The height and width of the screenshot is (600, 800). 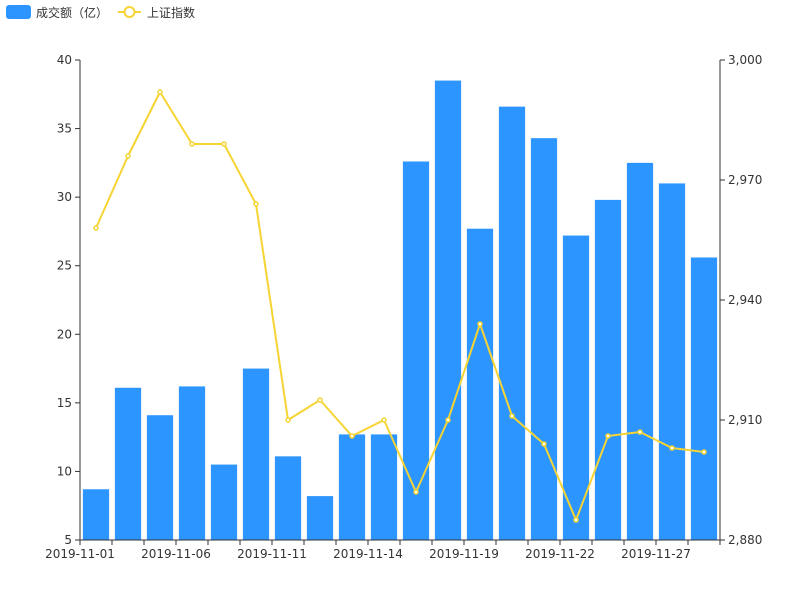 What do you see at coordinates (64, 197) in the screenshot?
I see `y-left-tick-label: 30` at bounding box center [64, 197].